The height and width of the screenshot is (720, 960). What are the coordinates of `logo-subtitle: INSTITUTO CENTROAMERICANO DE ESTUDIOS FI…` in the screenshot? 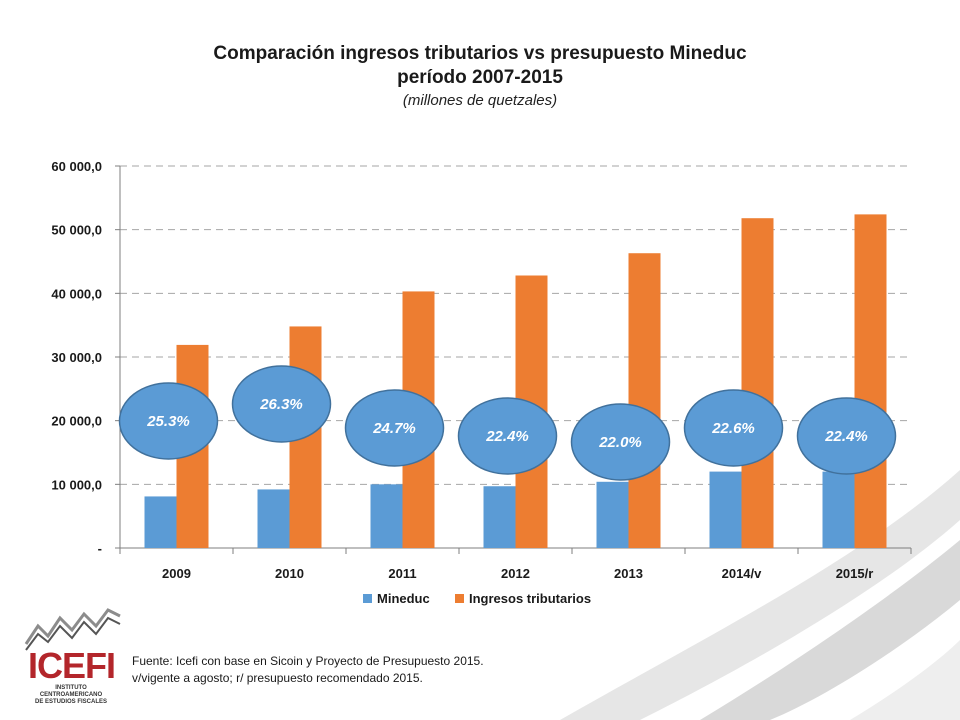 It's located at (71, 695).